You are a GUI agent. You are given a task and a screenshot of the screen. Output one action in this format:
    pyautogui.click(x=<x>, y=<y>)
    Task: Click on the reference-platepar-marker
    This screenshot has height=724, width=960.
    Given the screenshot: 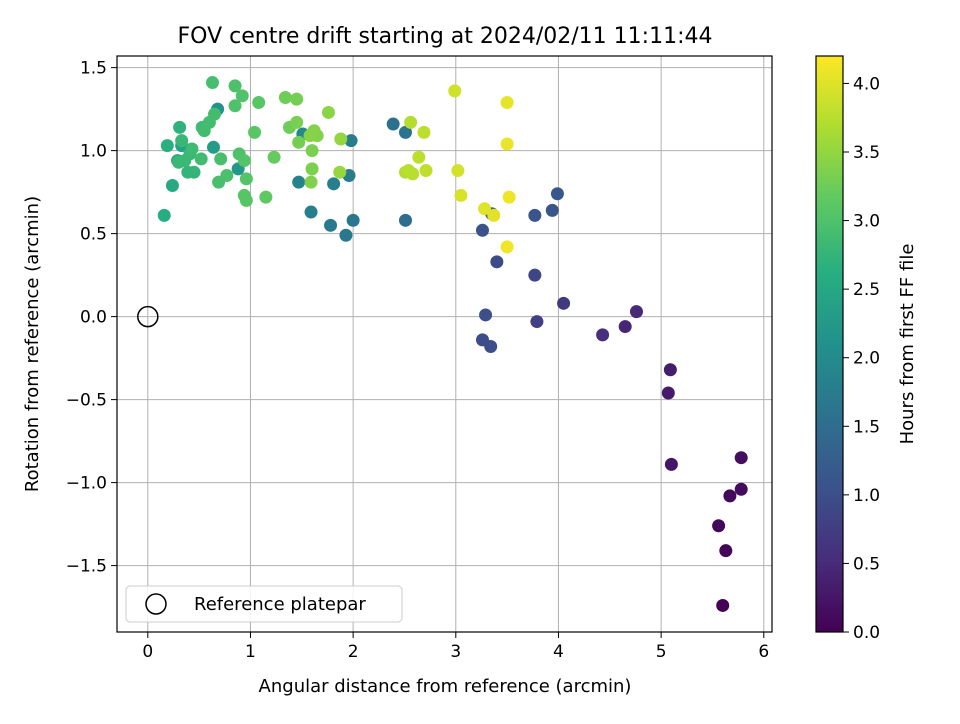 What is the action you would take?
    pyautogui.click(x=148, y=316)
    